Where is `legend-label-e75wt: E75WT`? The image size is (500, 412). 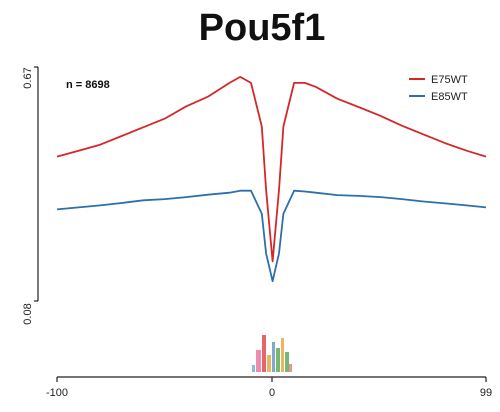 legend-label-e75wt: E75WT is located at coordinates (449, 80).